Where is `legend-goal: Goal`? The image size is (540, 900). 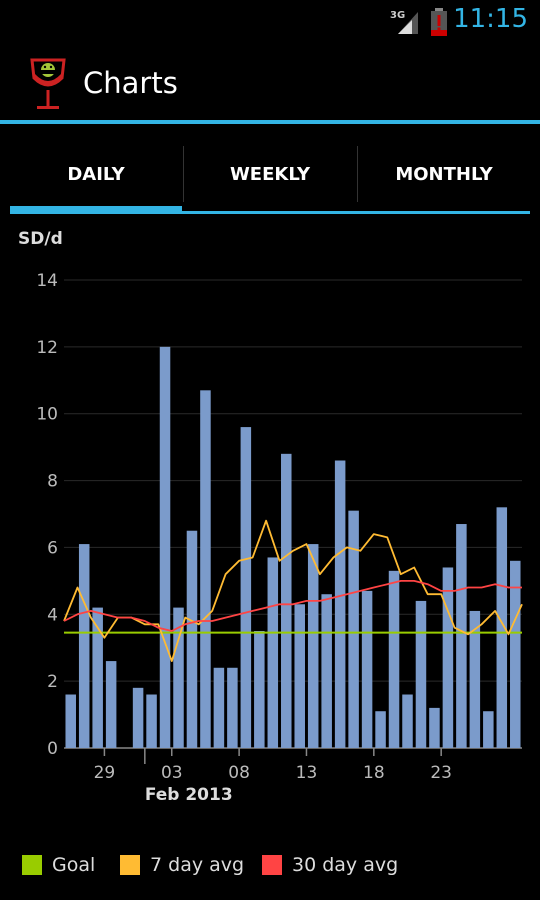
legend-goal: Goal is located at coordinates (58, 865).